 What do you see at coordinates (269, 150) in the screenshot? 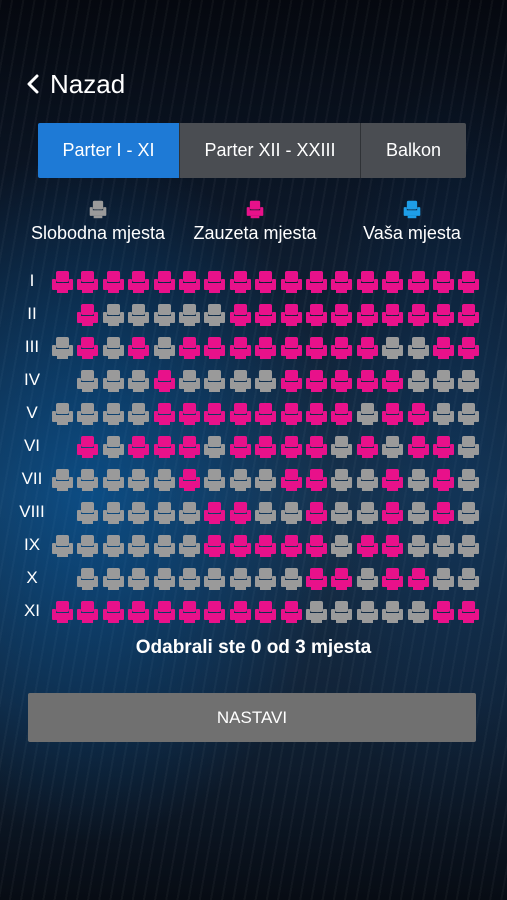
I see `tab-parter-xii-xxiii: Parter XII - XXIII` at bounding box center [269, 150].